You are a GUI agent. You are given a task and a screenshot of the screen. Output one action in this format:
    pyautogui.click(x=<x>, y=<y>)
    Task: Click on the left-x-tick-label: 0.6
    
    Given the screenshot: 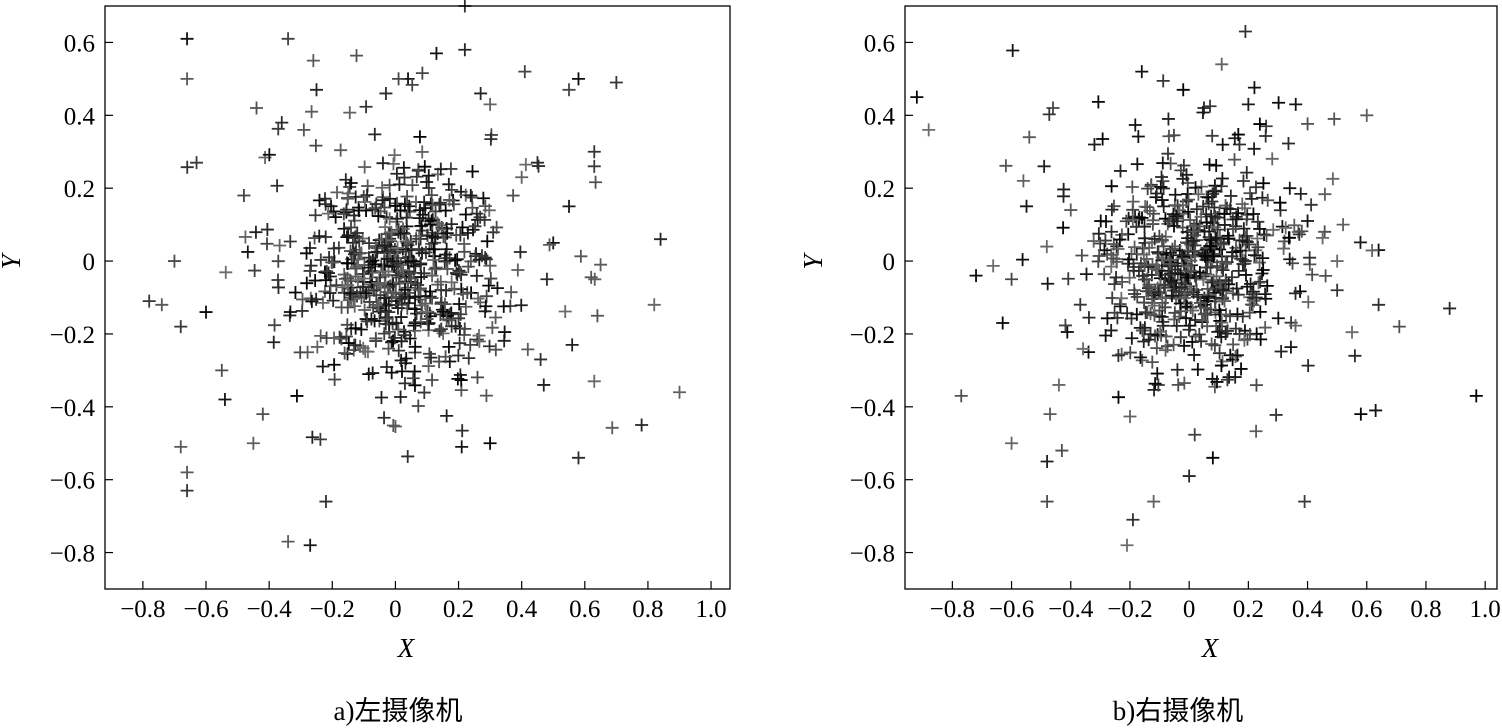 What is the action you would take?
    pyautogui.click(x=584, y=609)
    